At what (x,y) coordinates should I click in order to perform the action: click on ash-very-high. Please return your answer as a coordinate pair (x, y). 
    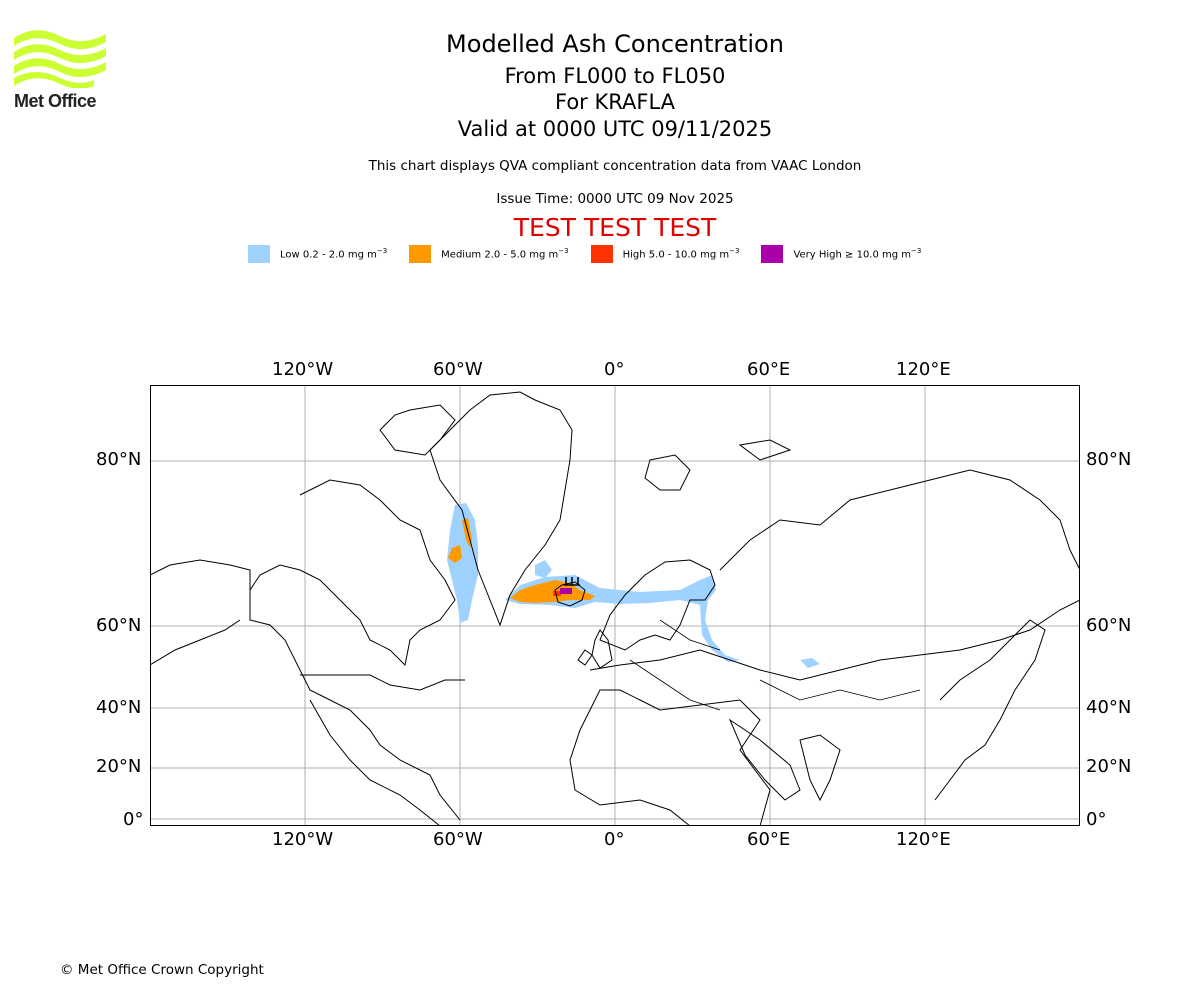
    Looking at the image, I should click on (566, 591).